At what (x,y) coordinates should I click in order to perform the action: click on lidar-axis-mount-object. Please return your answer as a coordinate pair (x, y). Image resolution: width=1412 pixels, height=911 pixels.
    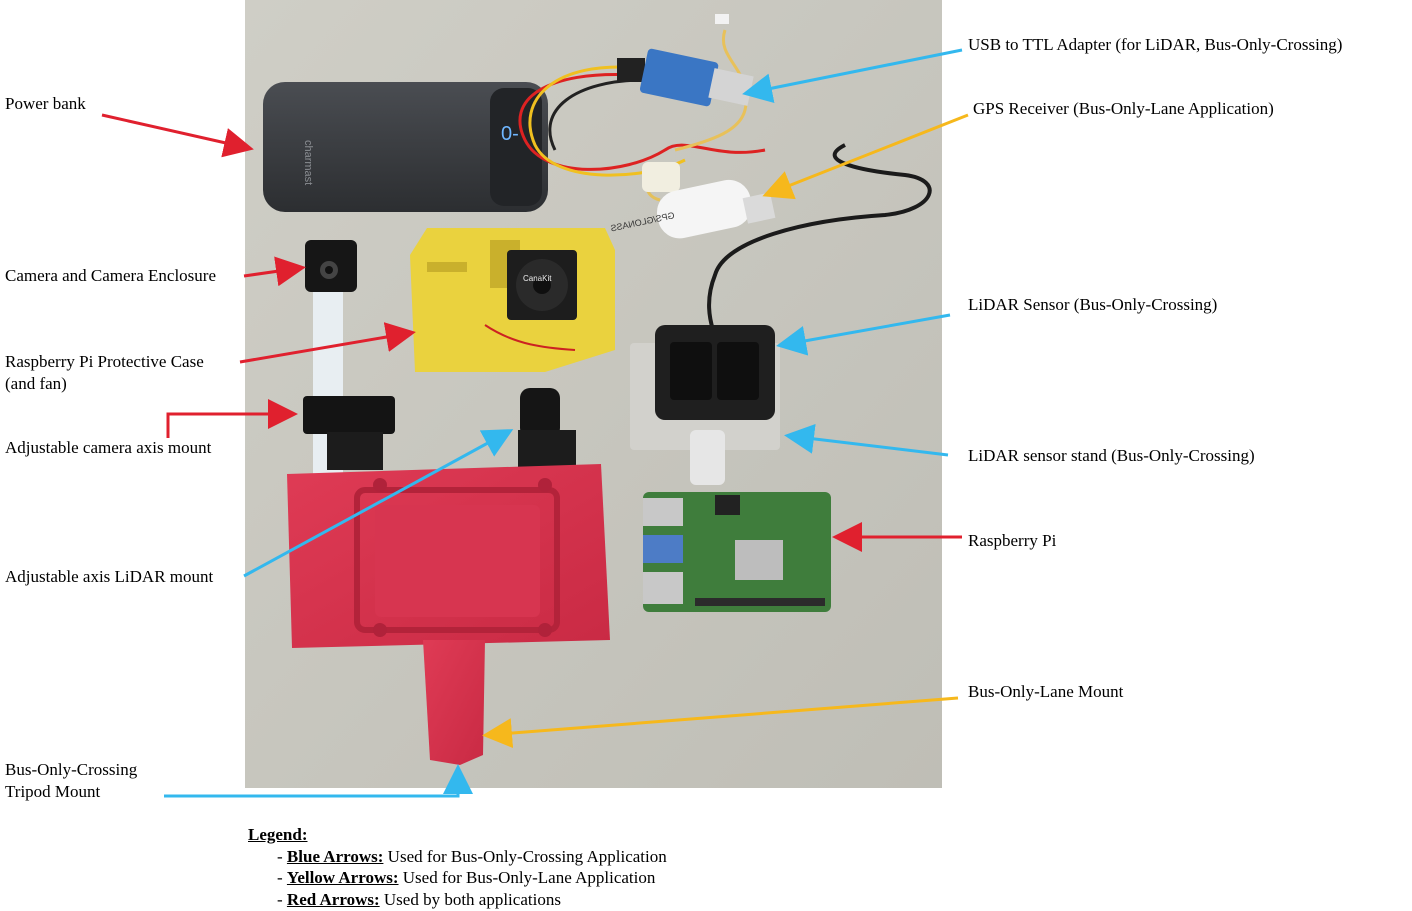
    Looking at the image, I should click on (547, 428).